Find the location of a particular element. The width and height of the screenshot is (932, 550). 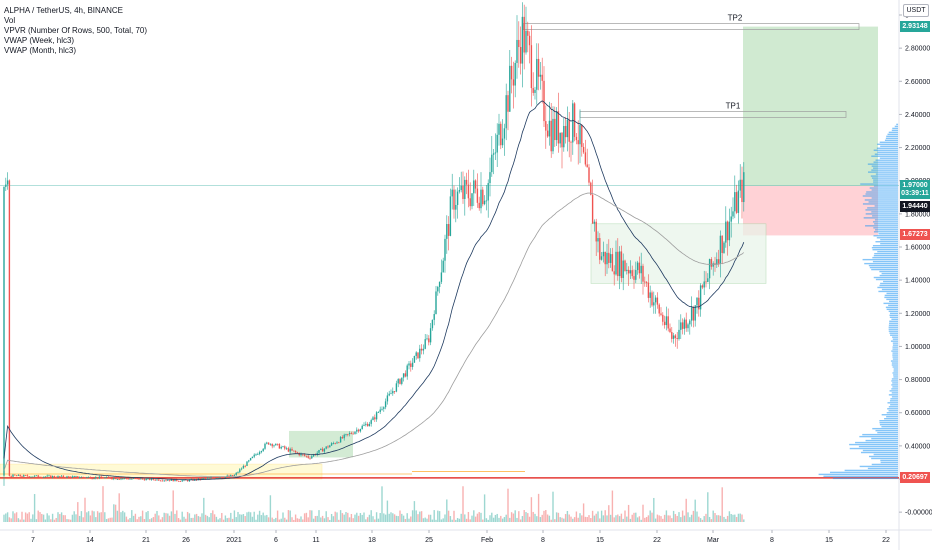

tp2-label: TP2 is located at coordinates (735, 18).